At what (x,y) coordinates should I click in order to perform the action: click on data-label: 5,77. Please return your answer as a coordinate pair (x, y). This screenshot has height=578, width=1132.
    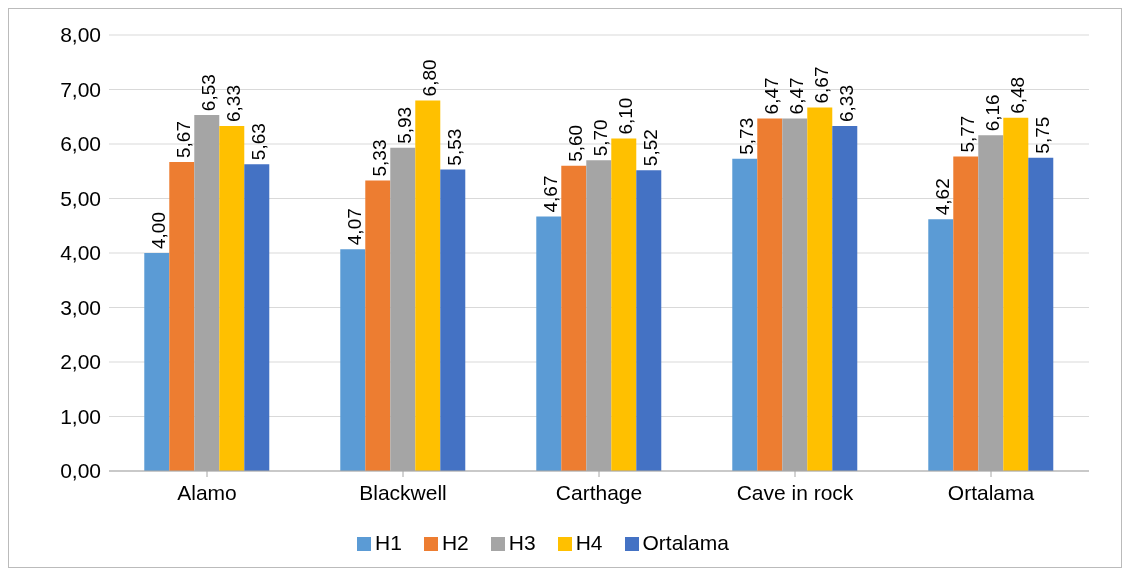
    Looking at the image, I should click on (967, 134).